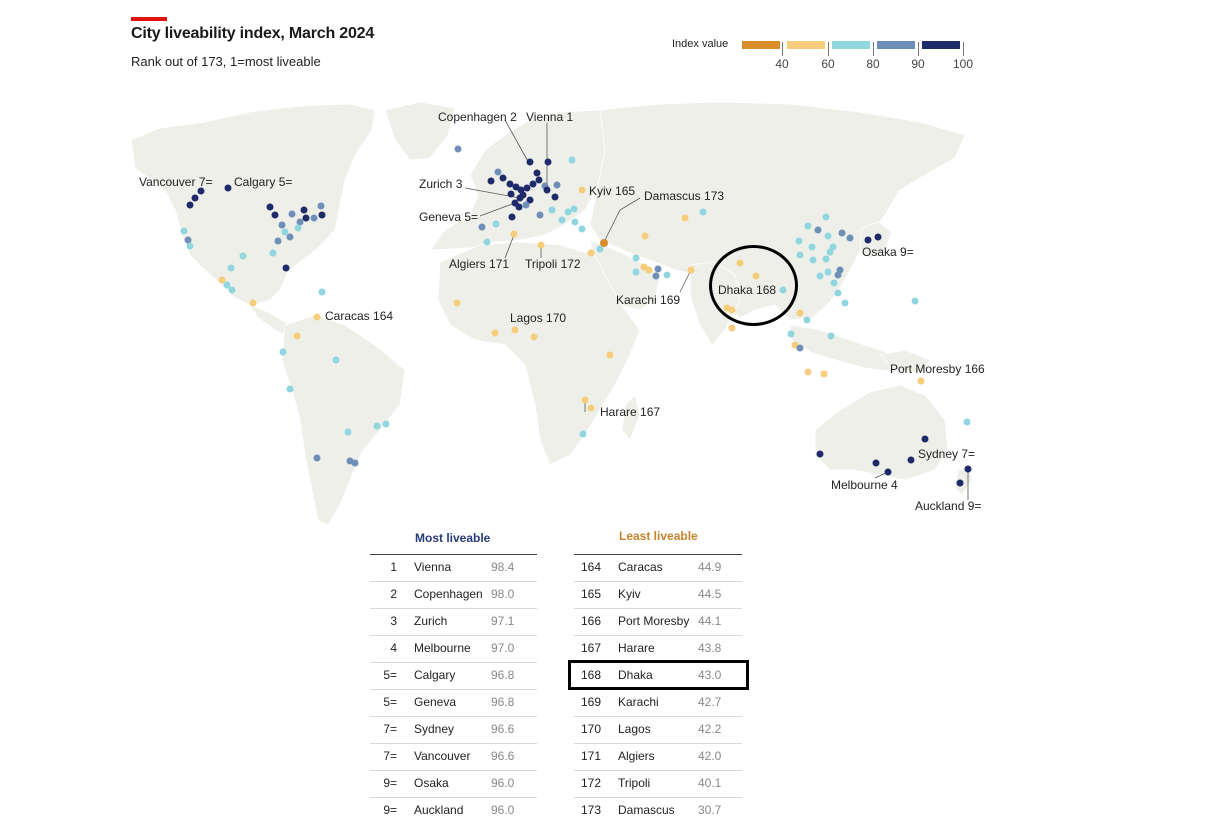  Describe the element at coordinates (515, 330) in the screenshot. I see `city-dot-lagos` at that location.